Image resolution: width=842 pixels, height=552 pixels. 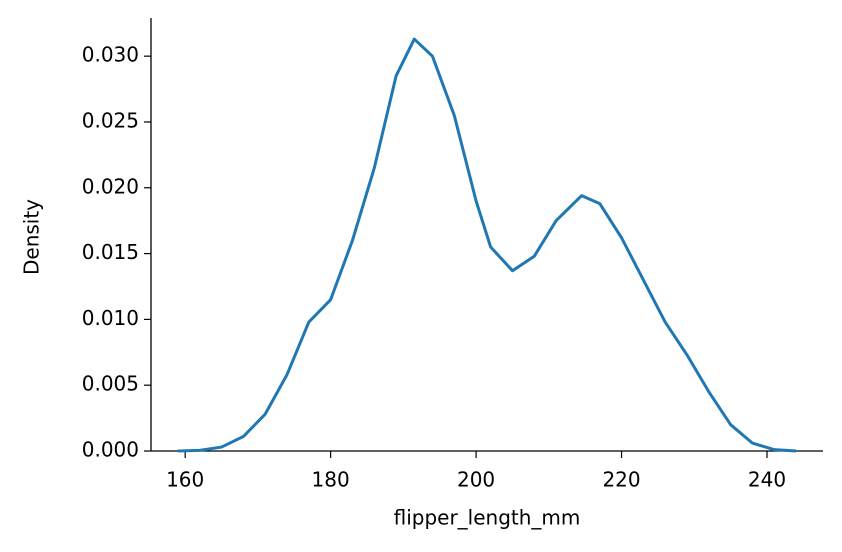 What do you see at coordinates (110, 450) in the screenshot?
I see `y-tick-label: 0.000` at bounding box center [110, 450].